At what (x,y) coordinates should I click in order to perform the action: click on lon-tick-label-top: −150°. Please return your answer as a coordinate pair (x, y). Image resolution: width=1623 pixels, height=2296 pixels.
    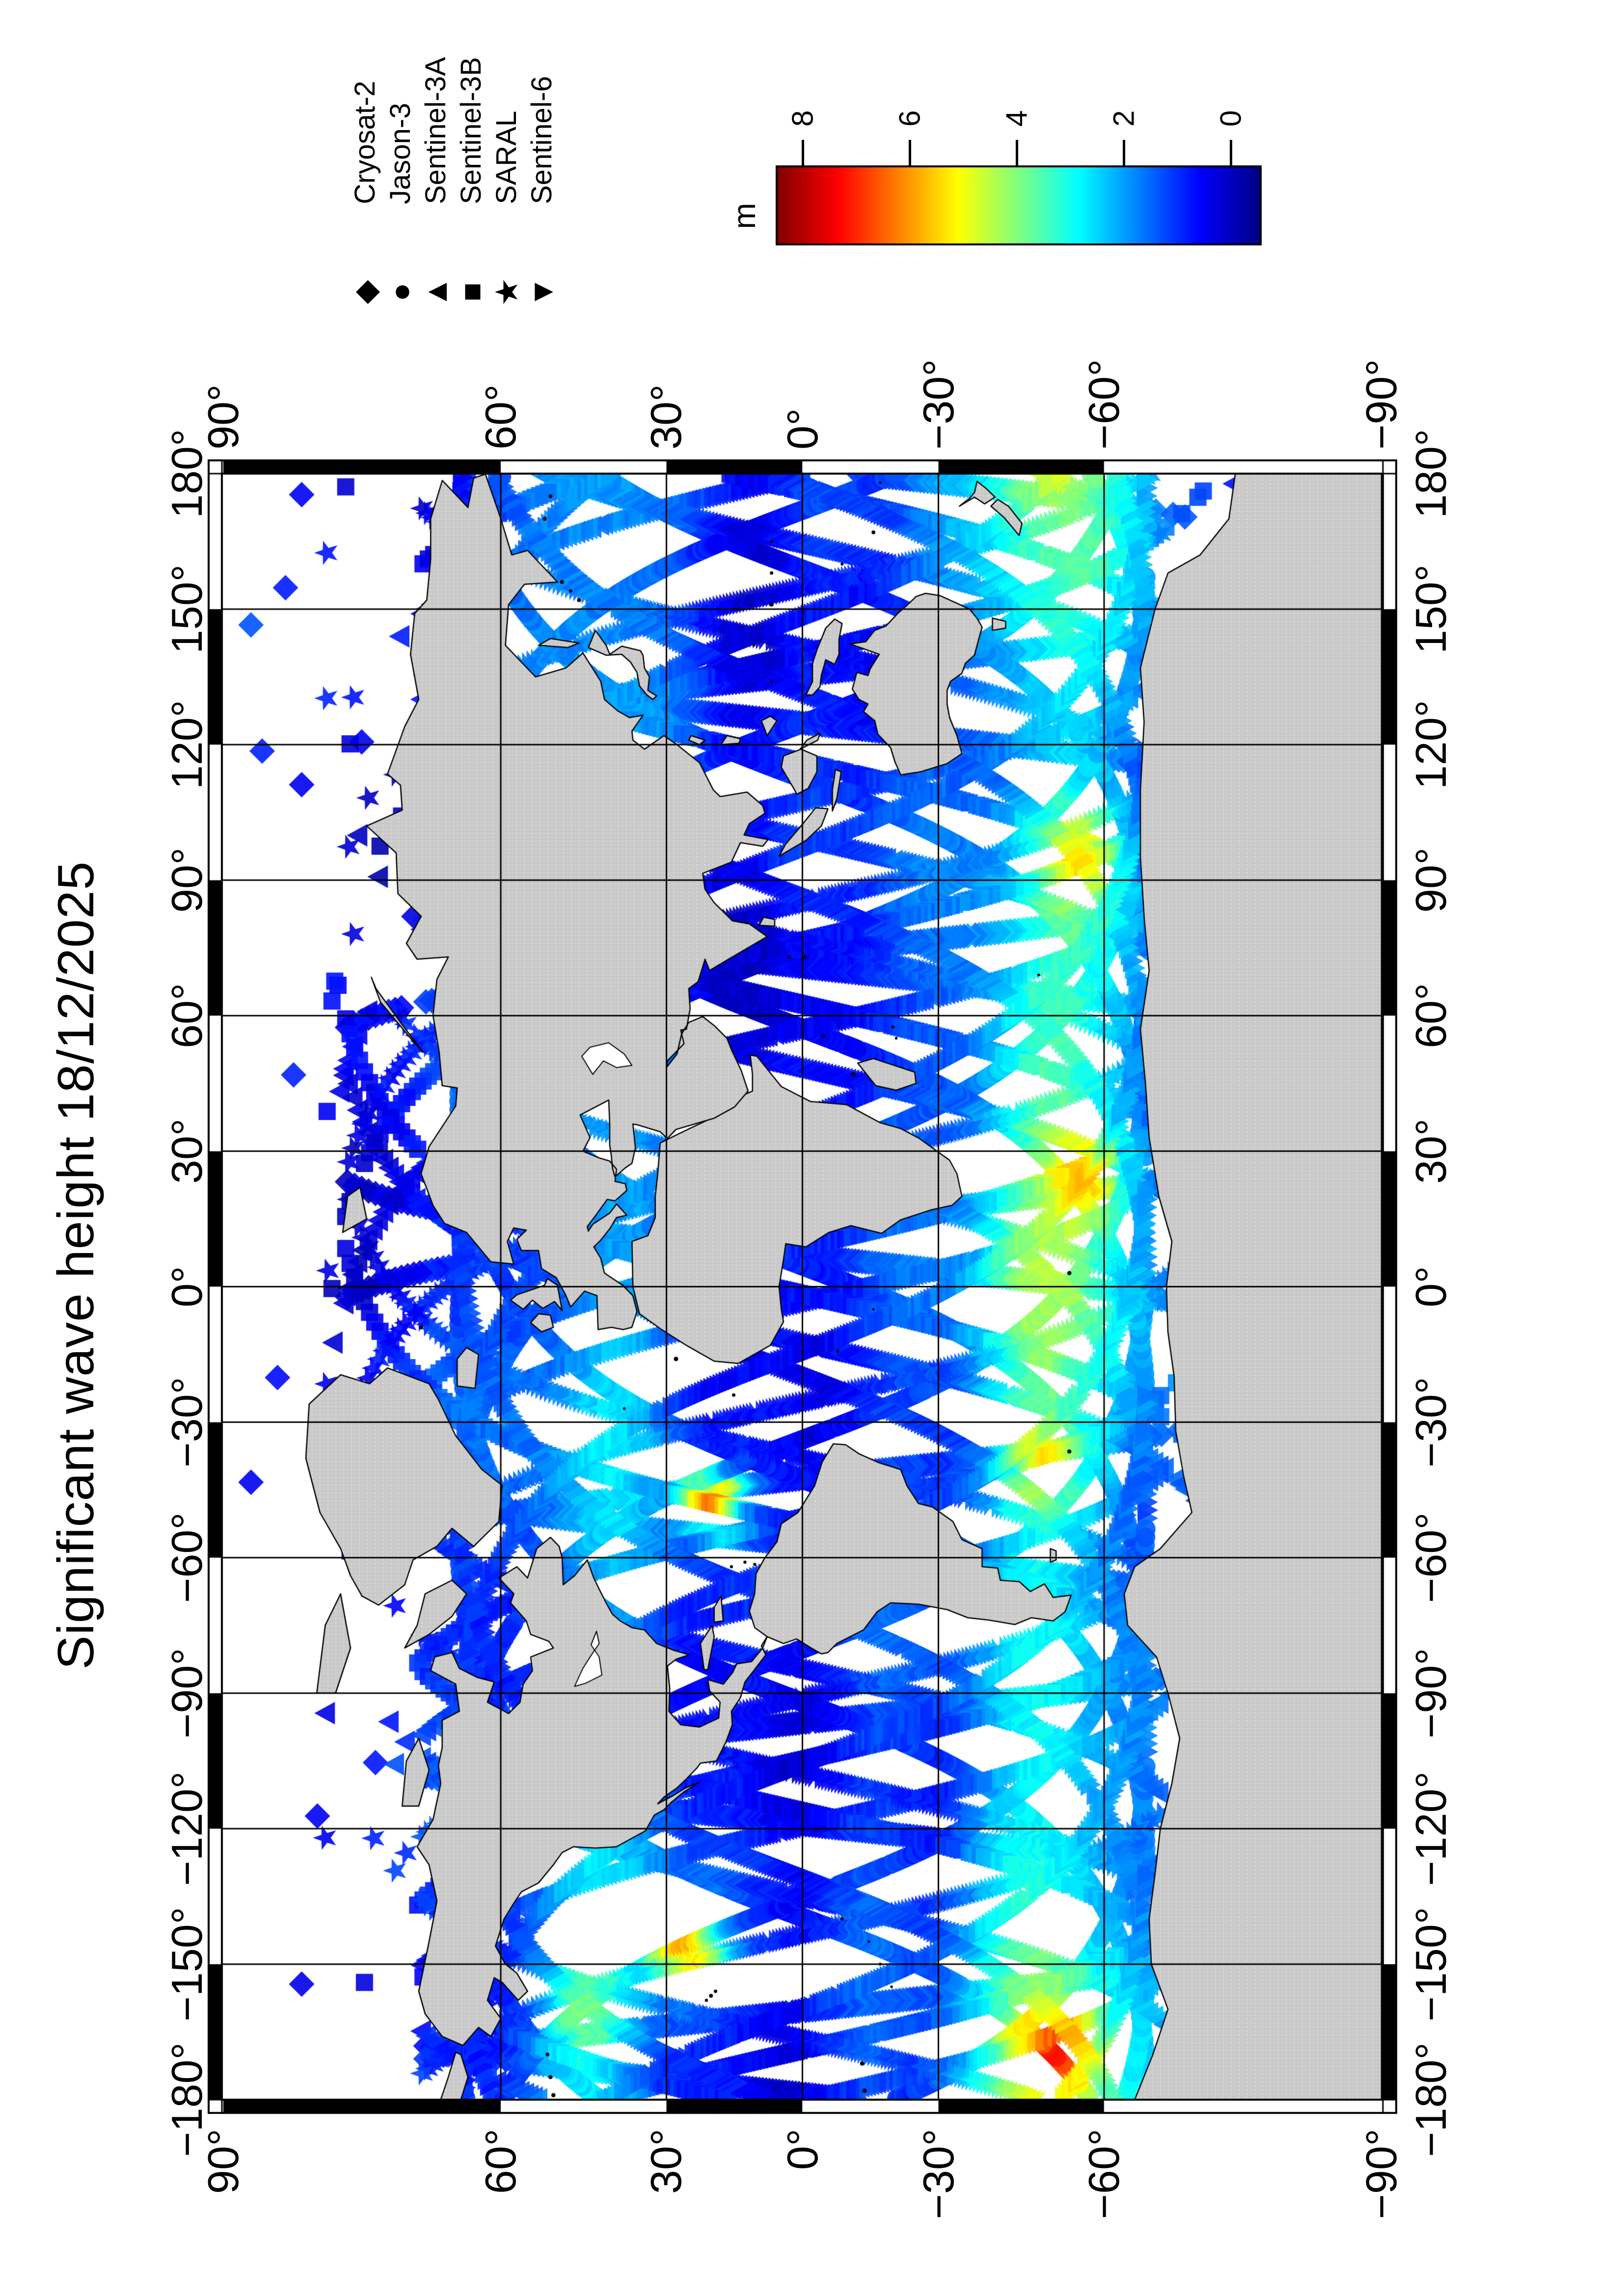
    Looking at the image, I should click on (186, 1964).